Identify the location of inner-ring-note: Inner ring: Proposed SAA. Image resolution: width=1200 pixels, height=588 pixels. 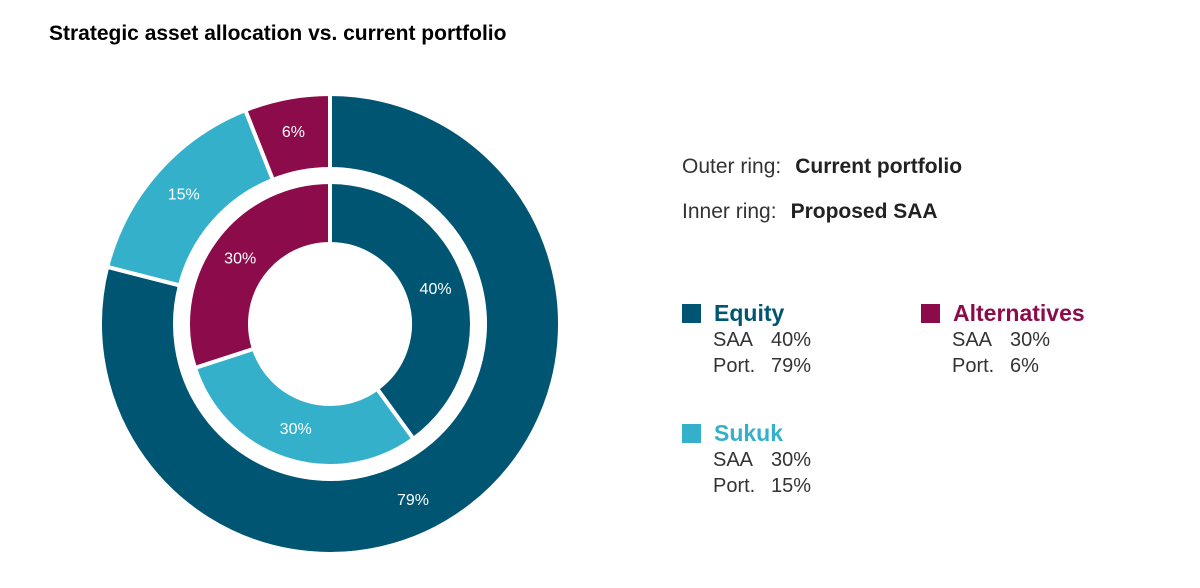
(810, 212).